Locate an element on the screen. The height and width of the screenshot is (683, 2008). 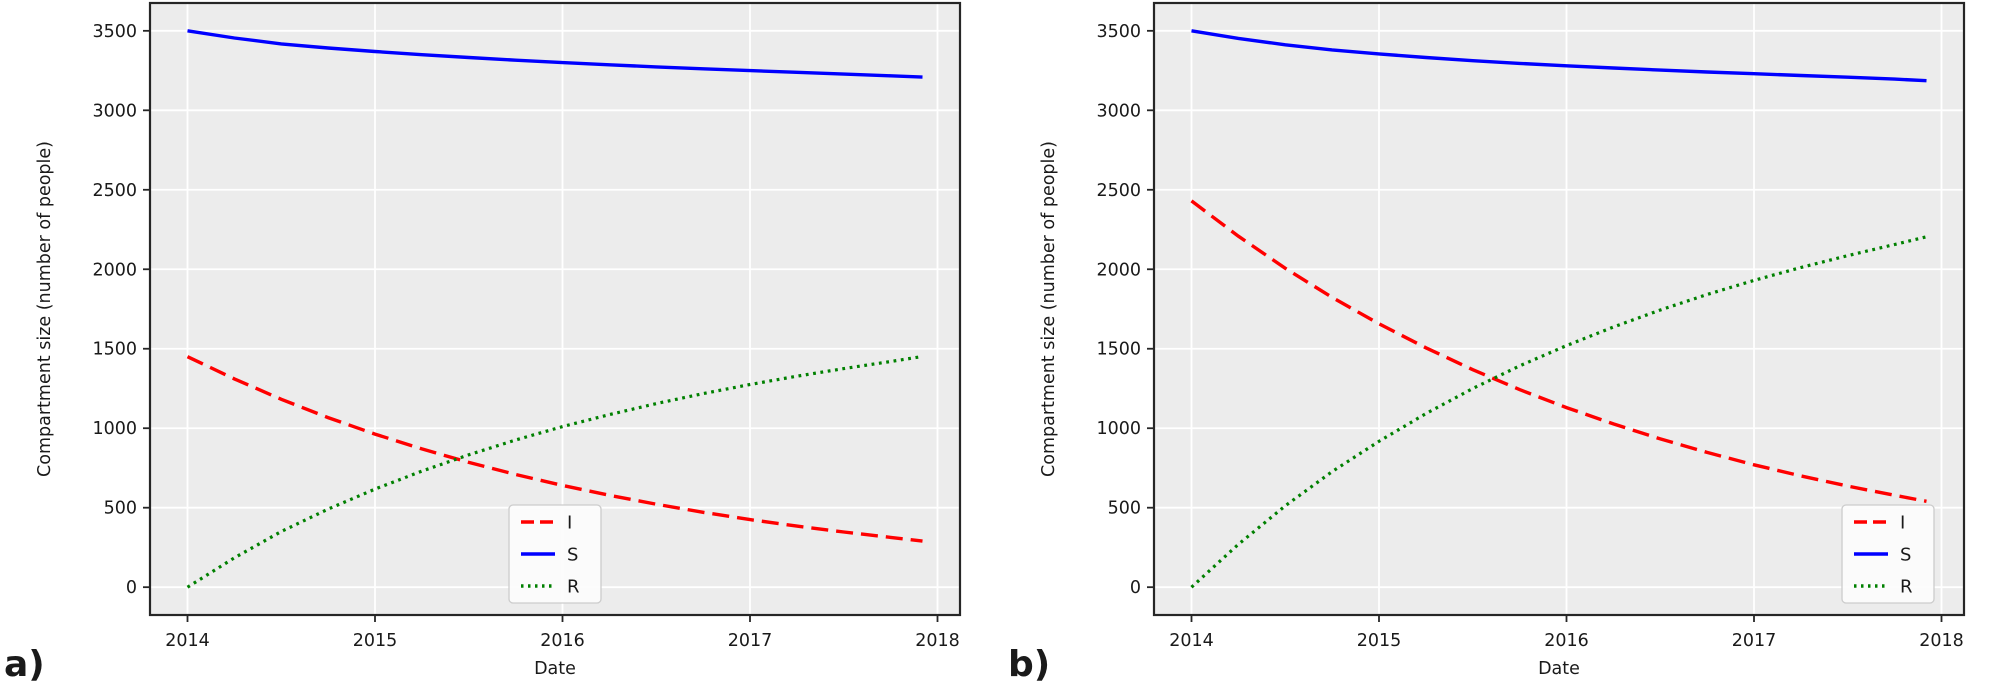
series-line-R is located at coordinates (554, 471).